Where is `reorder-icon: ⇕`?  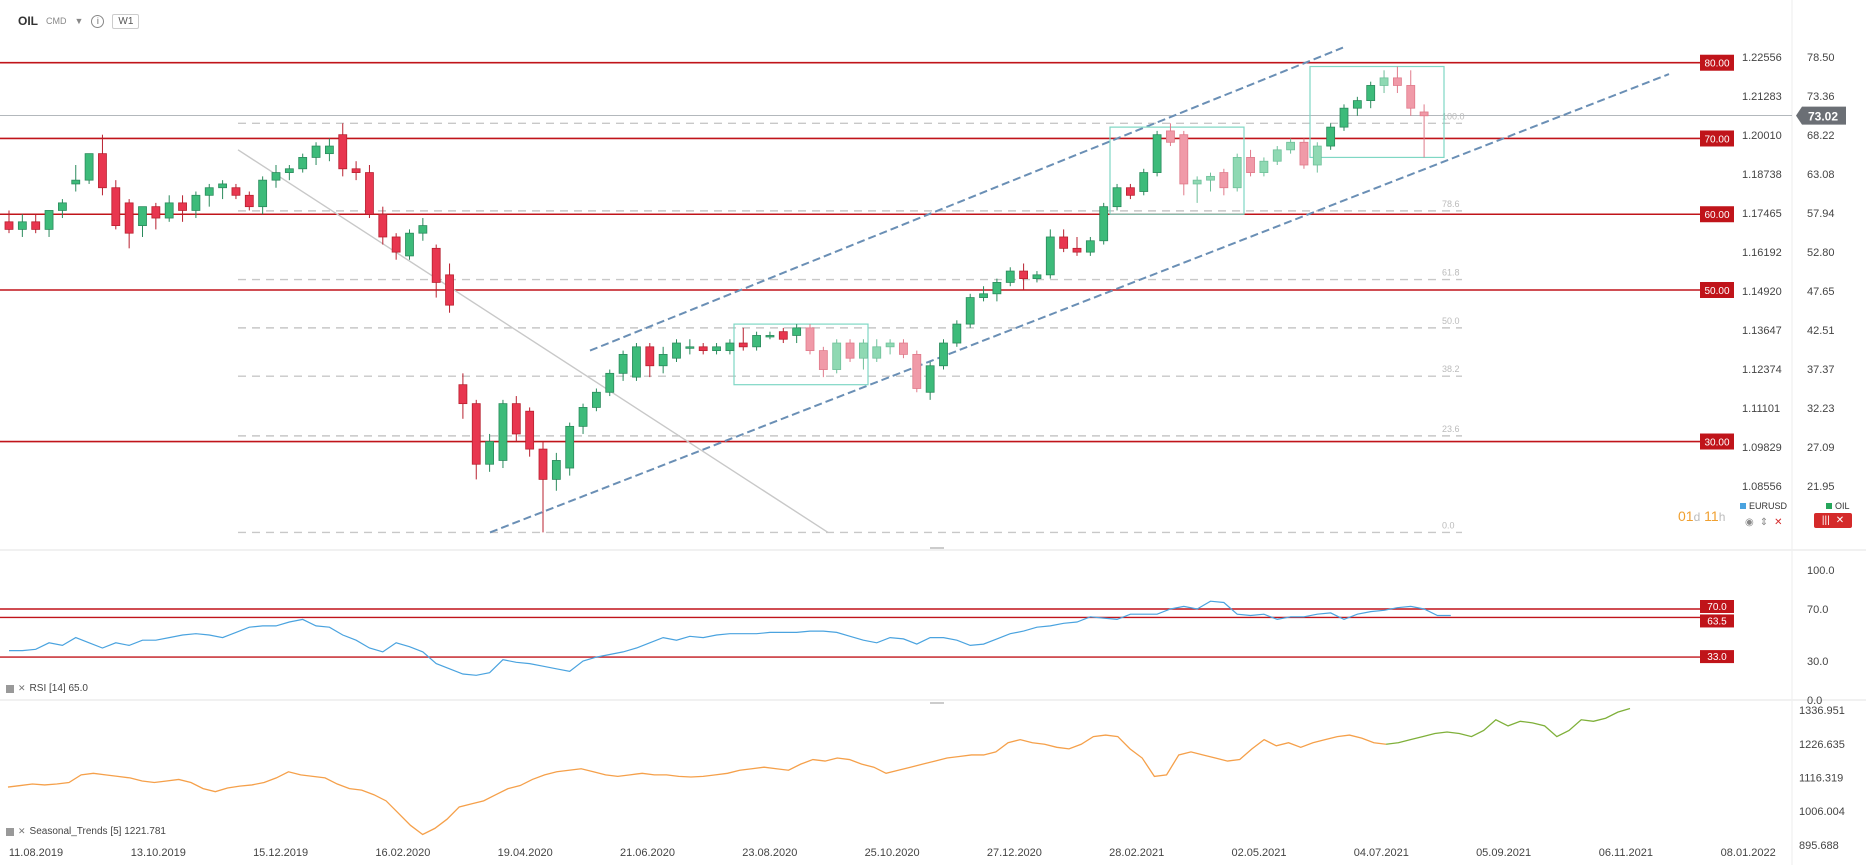 reorder-icon: ⇕ is located at coordinates (1764, 522).